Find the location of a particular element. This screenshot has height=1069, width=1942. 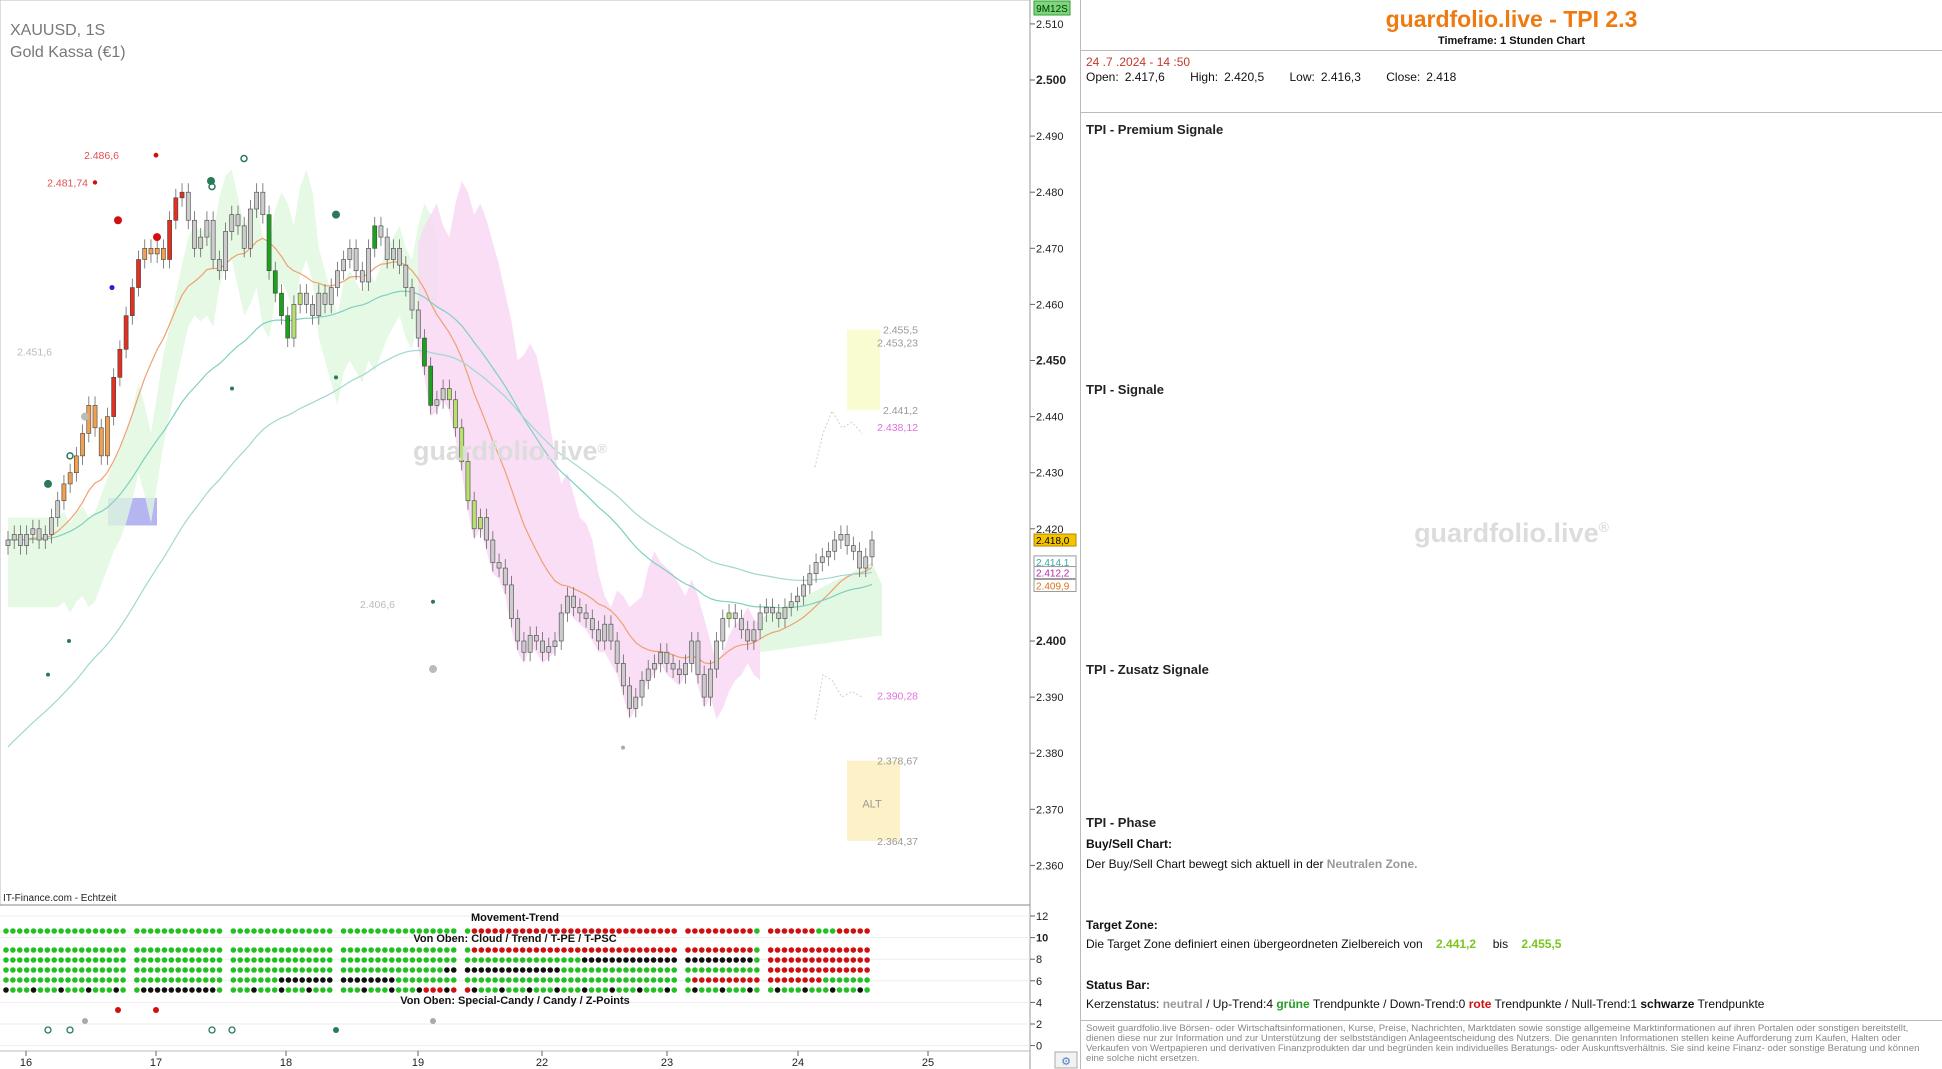

countdown-badge is located at coordinates (1052, 8).